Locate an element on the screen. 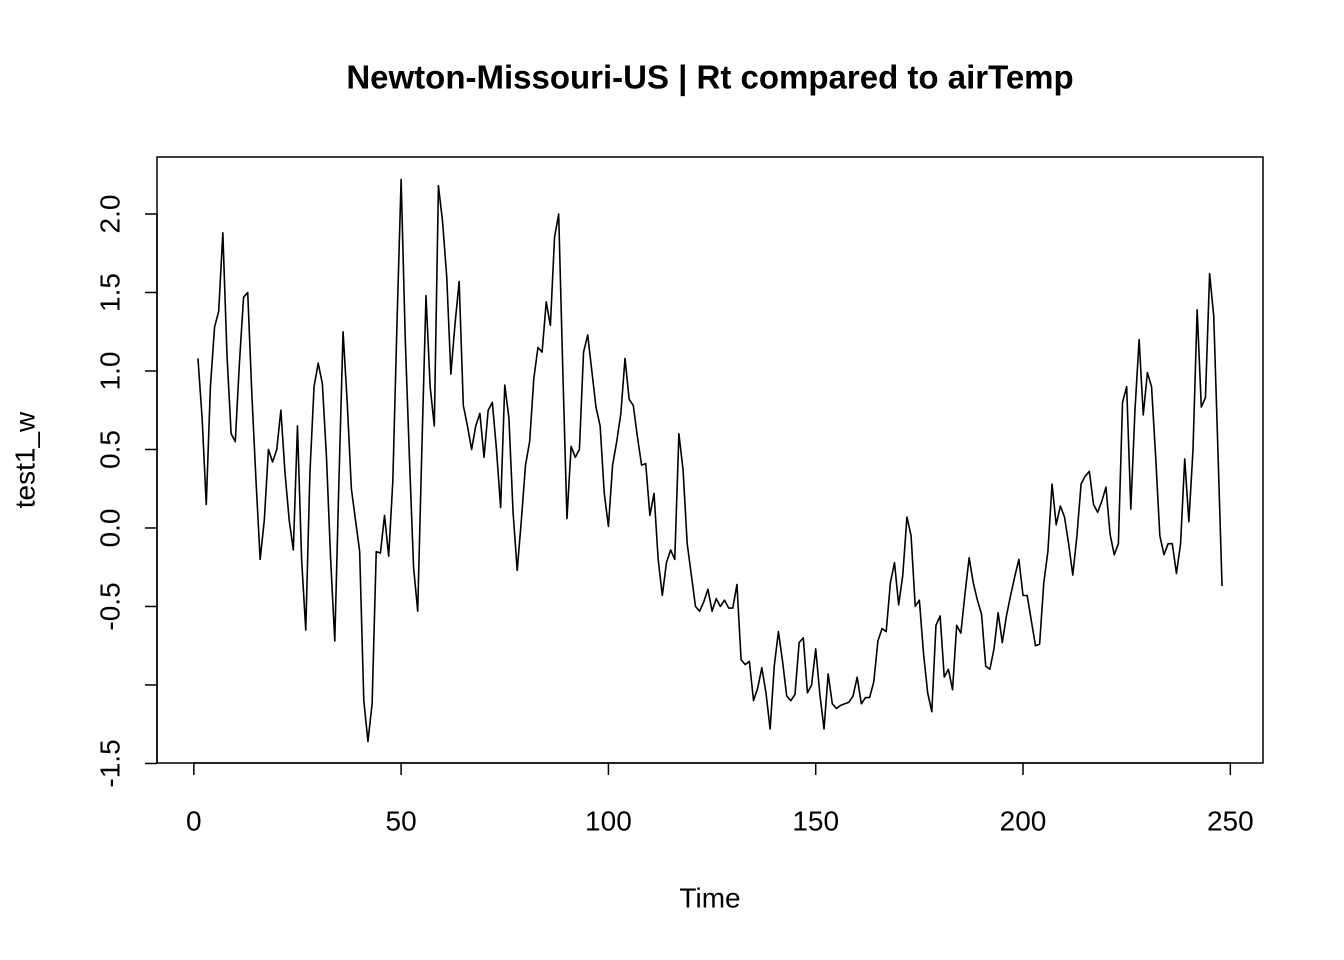  y-tick-label: -0.5 is located at coordinates (109, 606).